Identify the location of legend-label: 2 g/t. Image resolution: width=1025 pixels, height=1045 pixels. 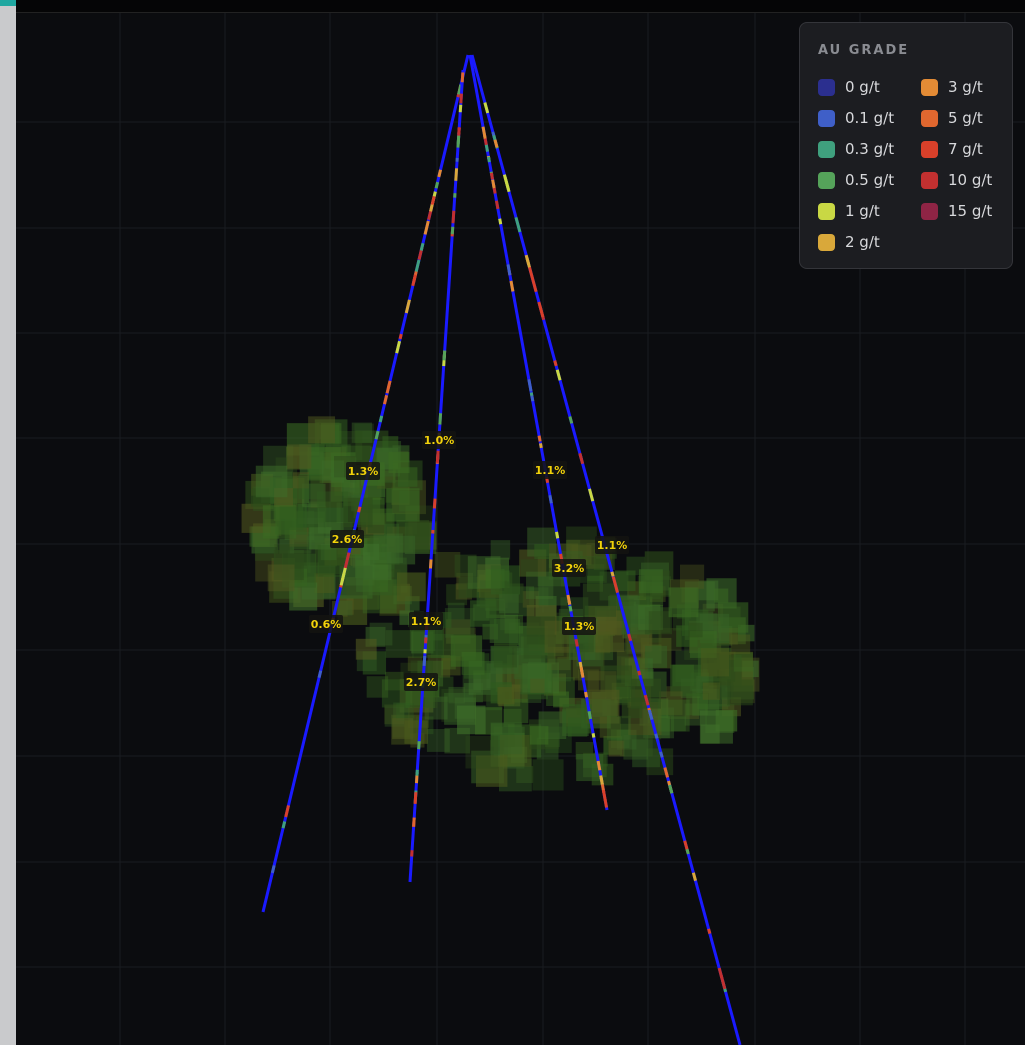
(862, 242).